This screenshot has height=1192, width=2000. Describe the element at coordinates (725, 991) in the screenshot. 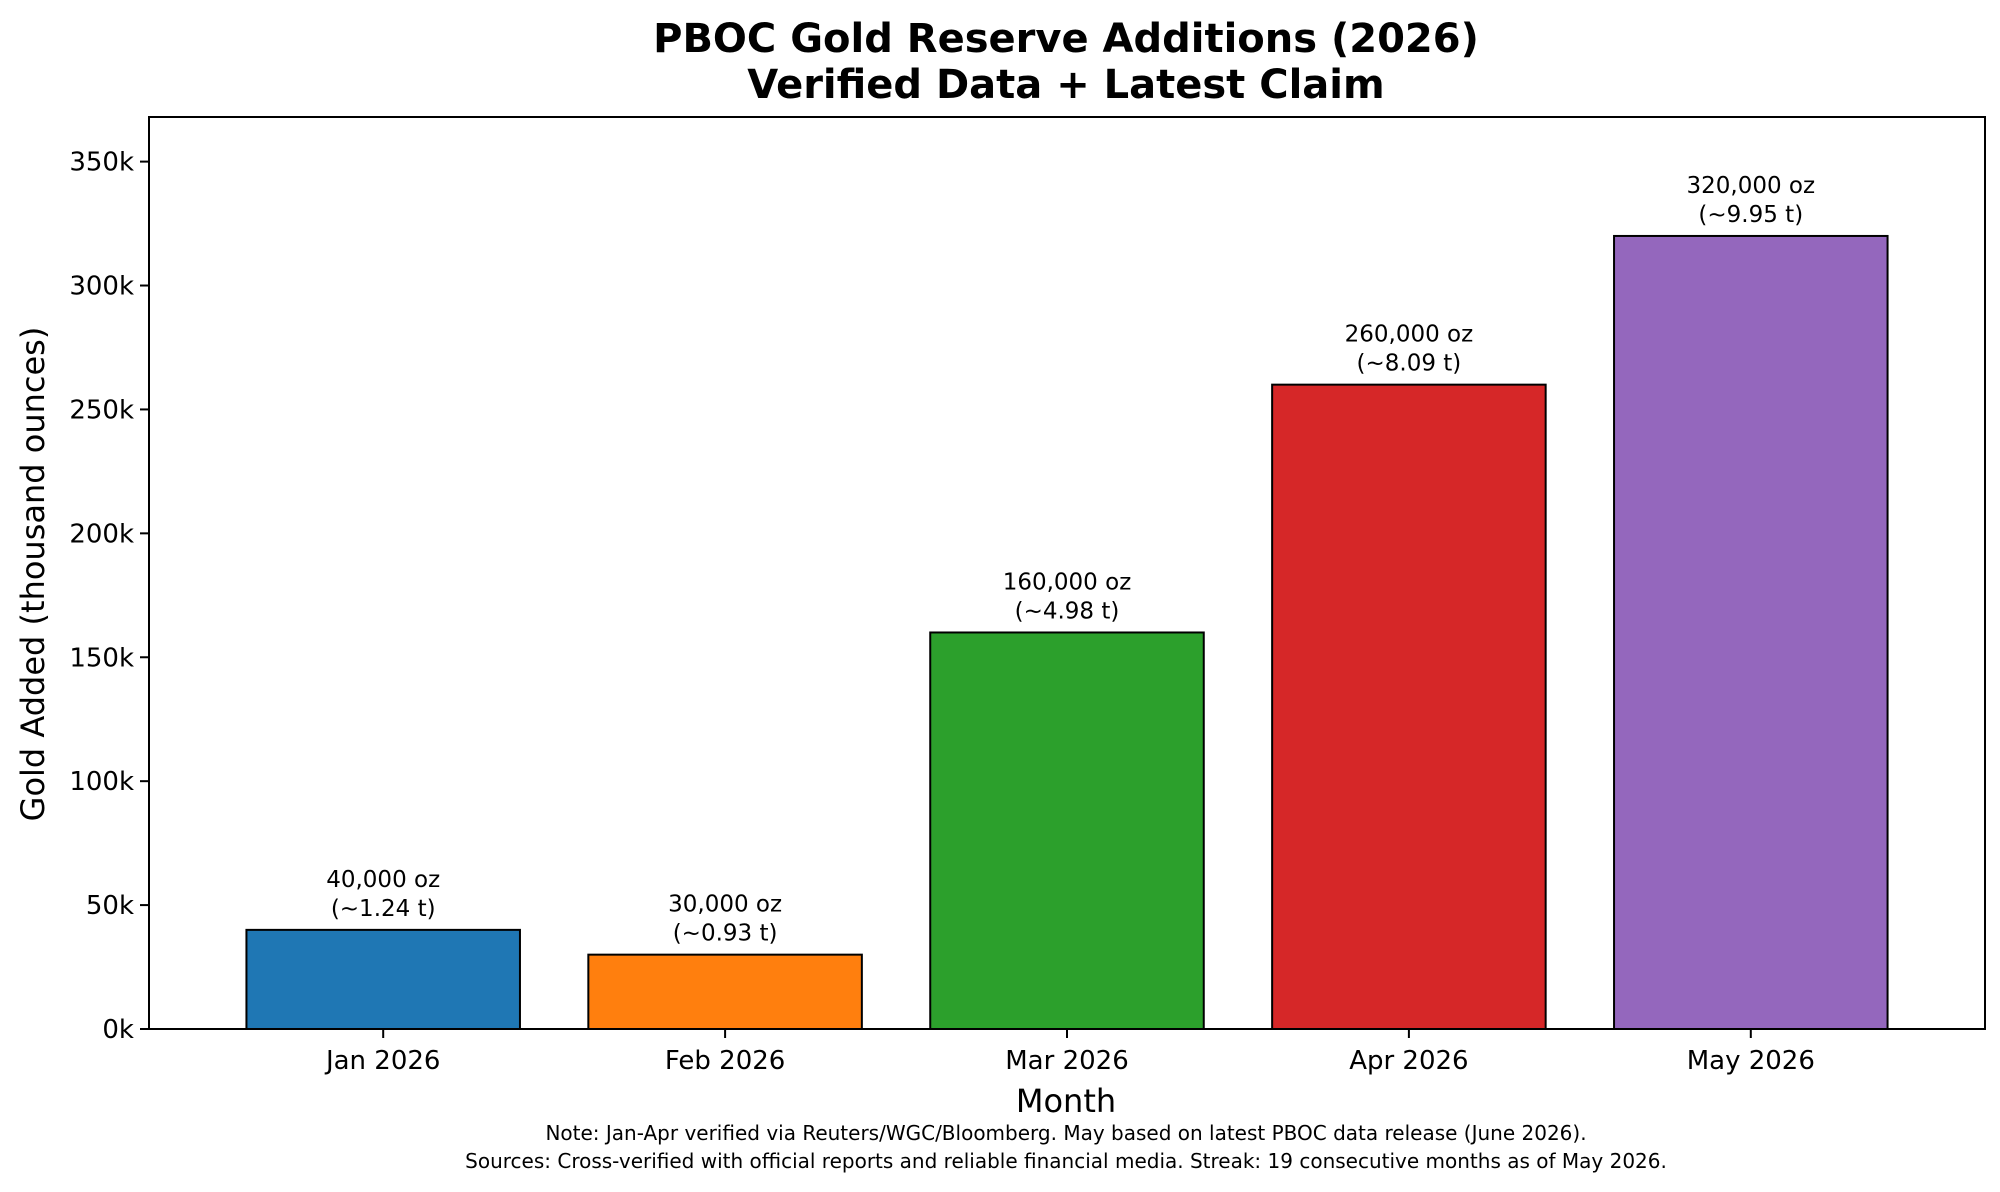

I see `bar-feb-2026` at that location.